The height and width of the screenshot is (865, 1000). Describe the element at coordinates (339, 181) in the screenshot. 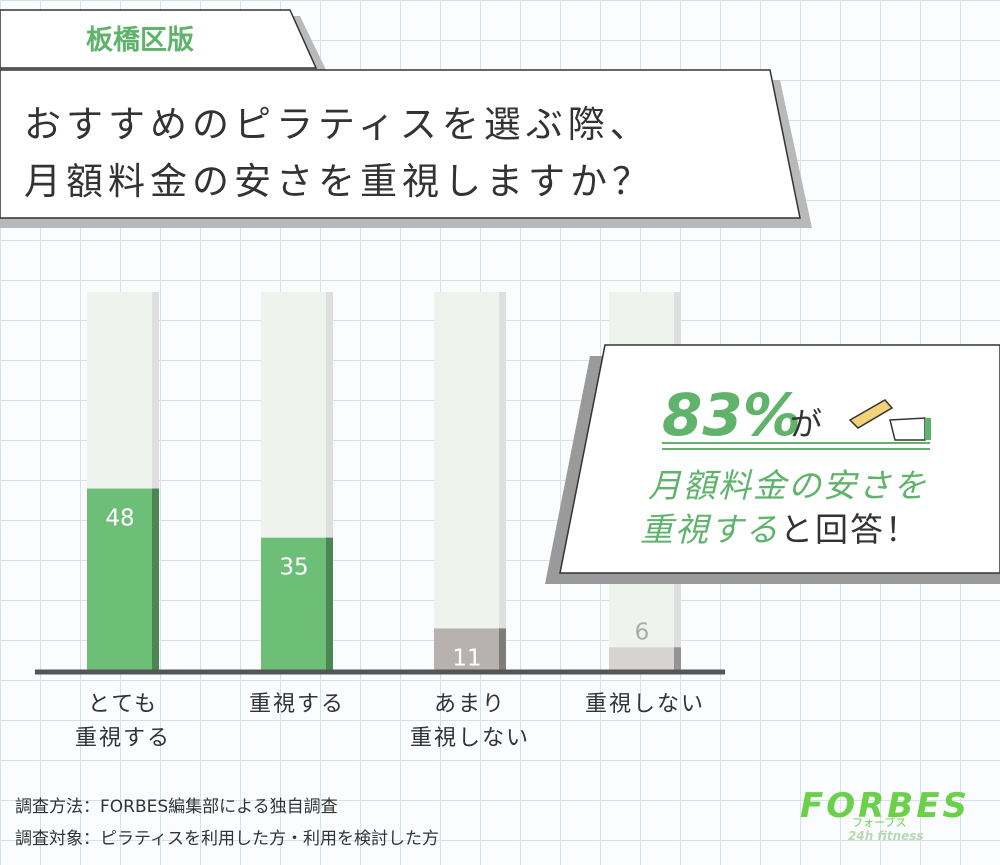

I see `title-line: 月額料金の安さを重視しますか？` at that location.